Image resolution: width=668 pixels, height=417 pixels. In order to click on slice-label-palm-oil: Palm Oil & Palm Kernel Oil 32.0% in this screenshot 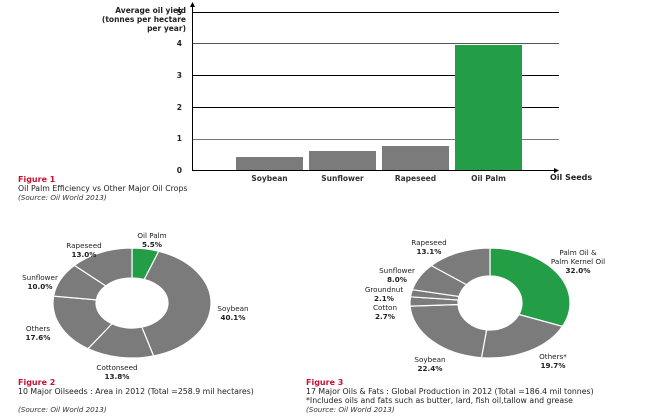, I will do `click(578, 261)`.